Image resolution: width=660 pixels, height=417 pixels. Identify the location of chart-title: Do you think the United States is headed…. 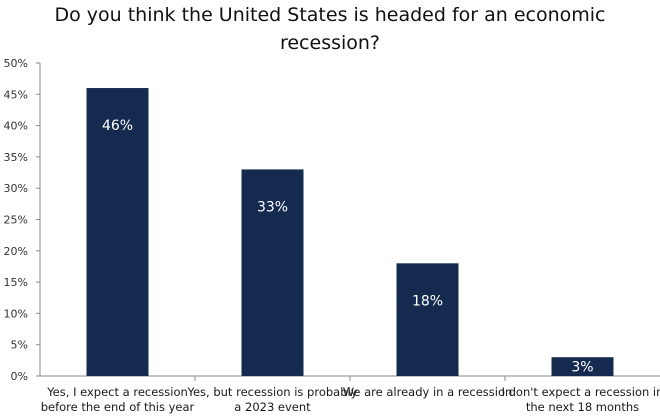
(330, 29).